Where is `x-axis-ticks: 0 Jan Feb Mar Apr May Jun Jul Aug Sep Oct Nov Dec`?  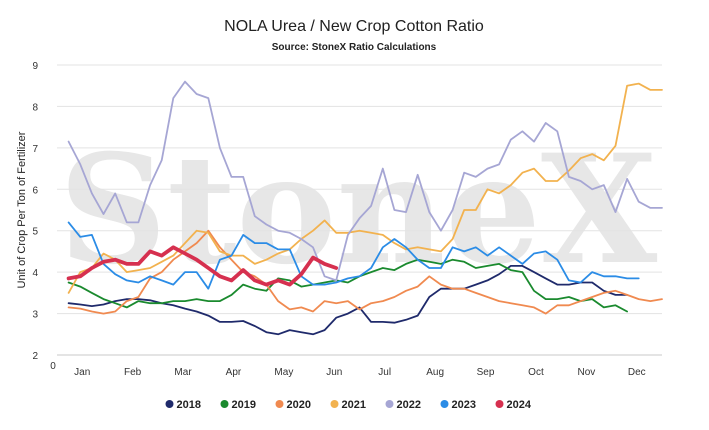 x-axis-ticks: 0 Jan Feb Mar Apr May Jun Jul Aug Sep Oct Nov Dec is located at coordinates (347, 369).